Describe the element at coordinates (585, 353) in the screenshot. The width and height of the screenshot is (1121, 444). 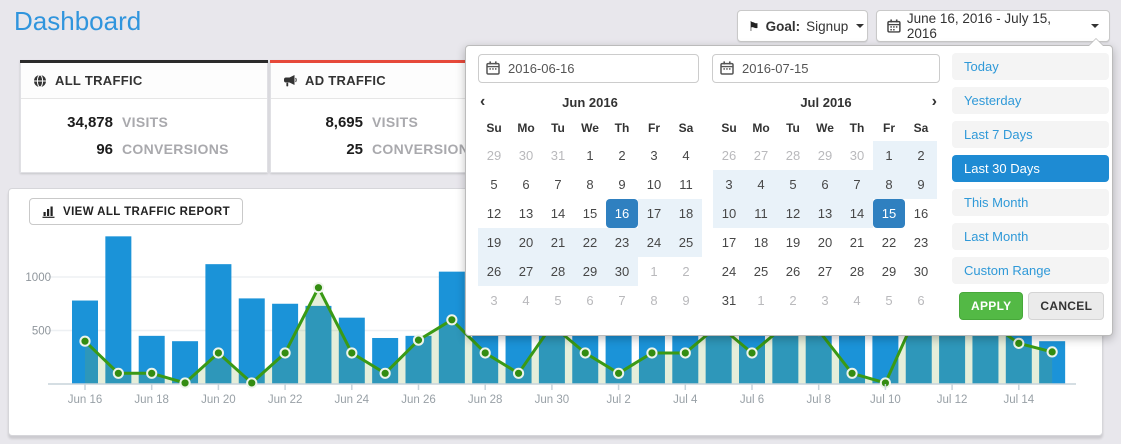
I see `line-point-Jul 1` at that location.